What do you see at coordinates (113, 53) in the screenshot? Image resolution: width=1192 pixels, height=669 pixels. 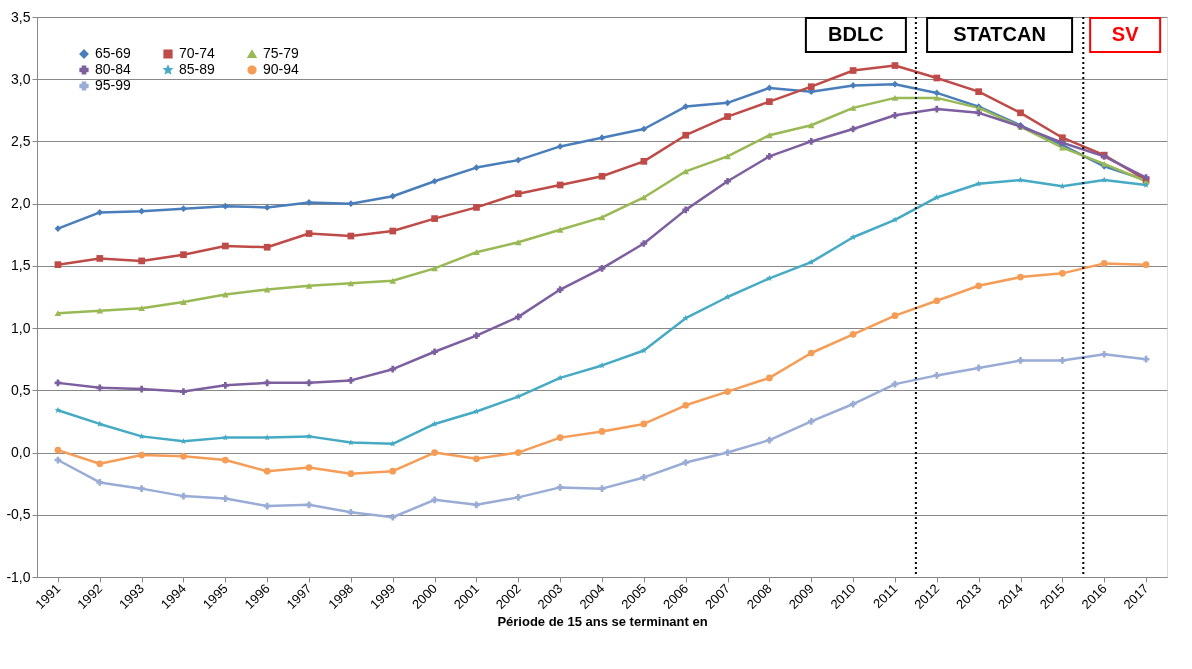 I see `legend-label: 65-69` at bounding box center [113, 53].